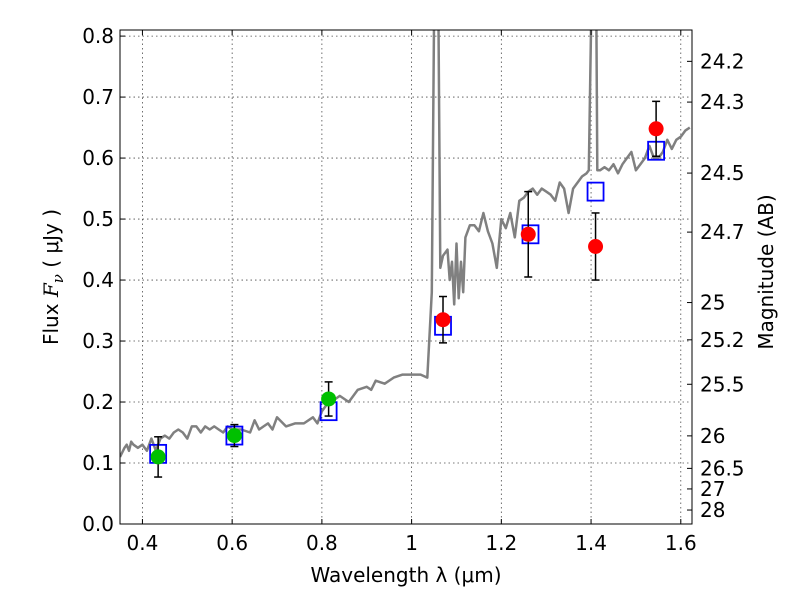  Describe the element at coordinates (722, 468) in the screenshot. I see `right-tick-label: 26.5` at that location.